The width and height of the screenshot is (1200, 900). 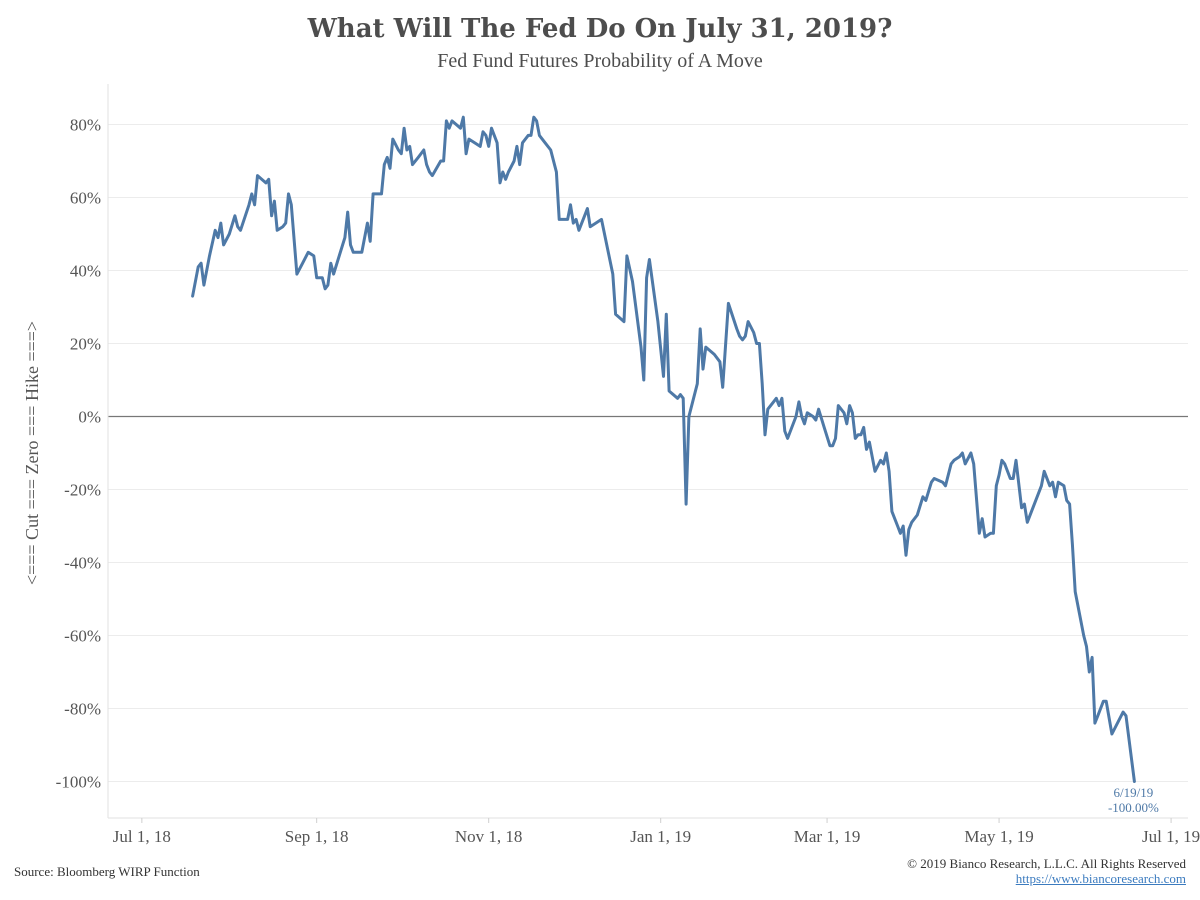 What do you see at coordinates (660, 836) in the screenshot?
I see `x-tick-label: Jan 1, 19` at bounding box center [660, 836].